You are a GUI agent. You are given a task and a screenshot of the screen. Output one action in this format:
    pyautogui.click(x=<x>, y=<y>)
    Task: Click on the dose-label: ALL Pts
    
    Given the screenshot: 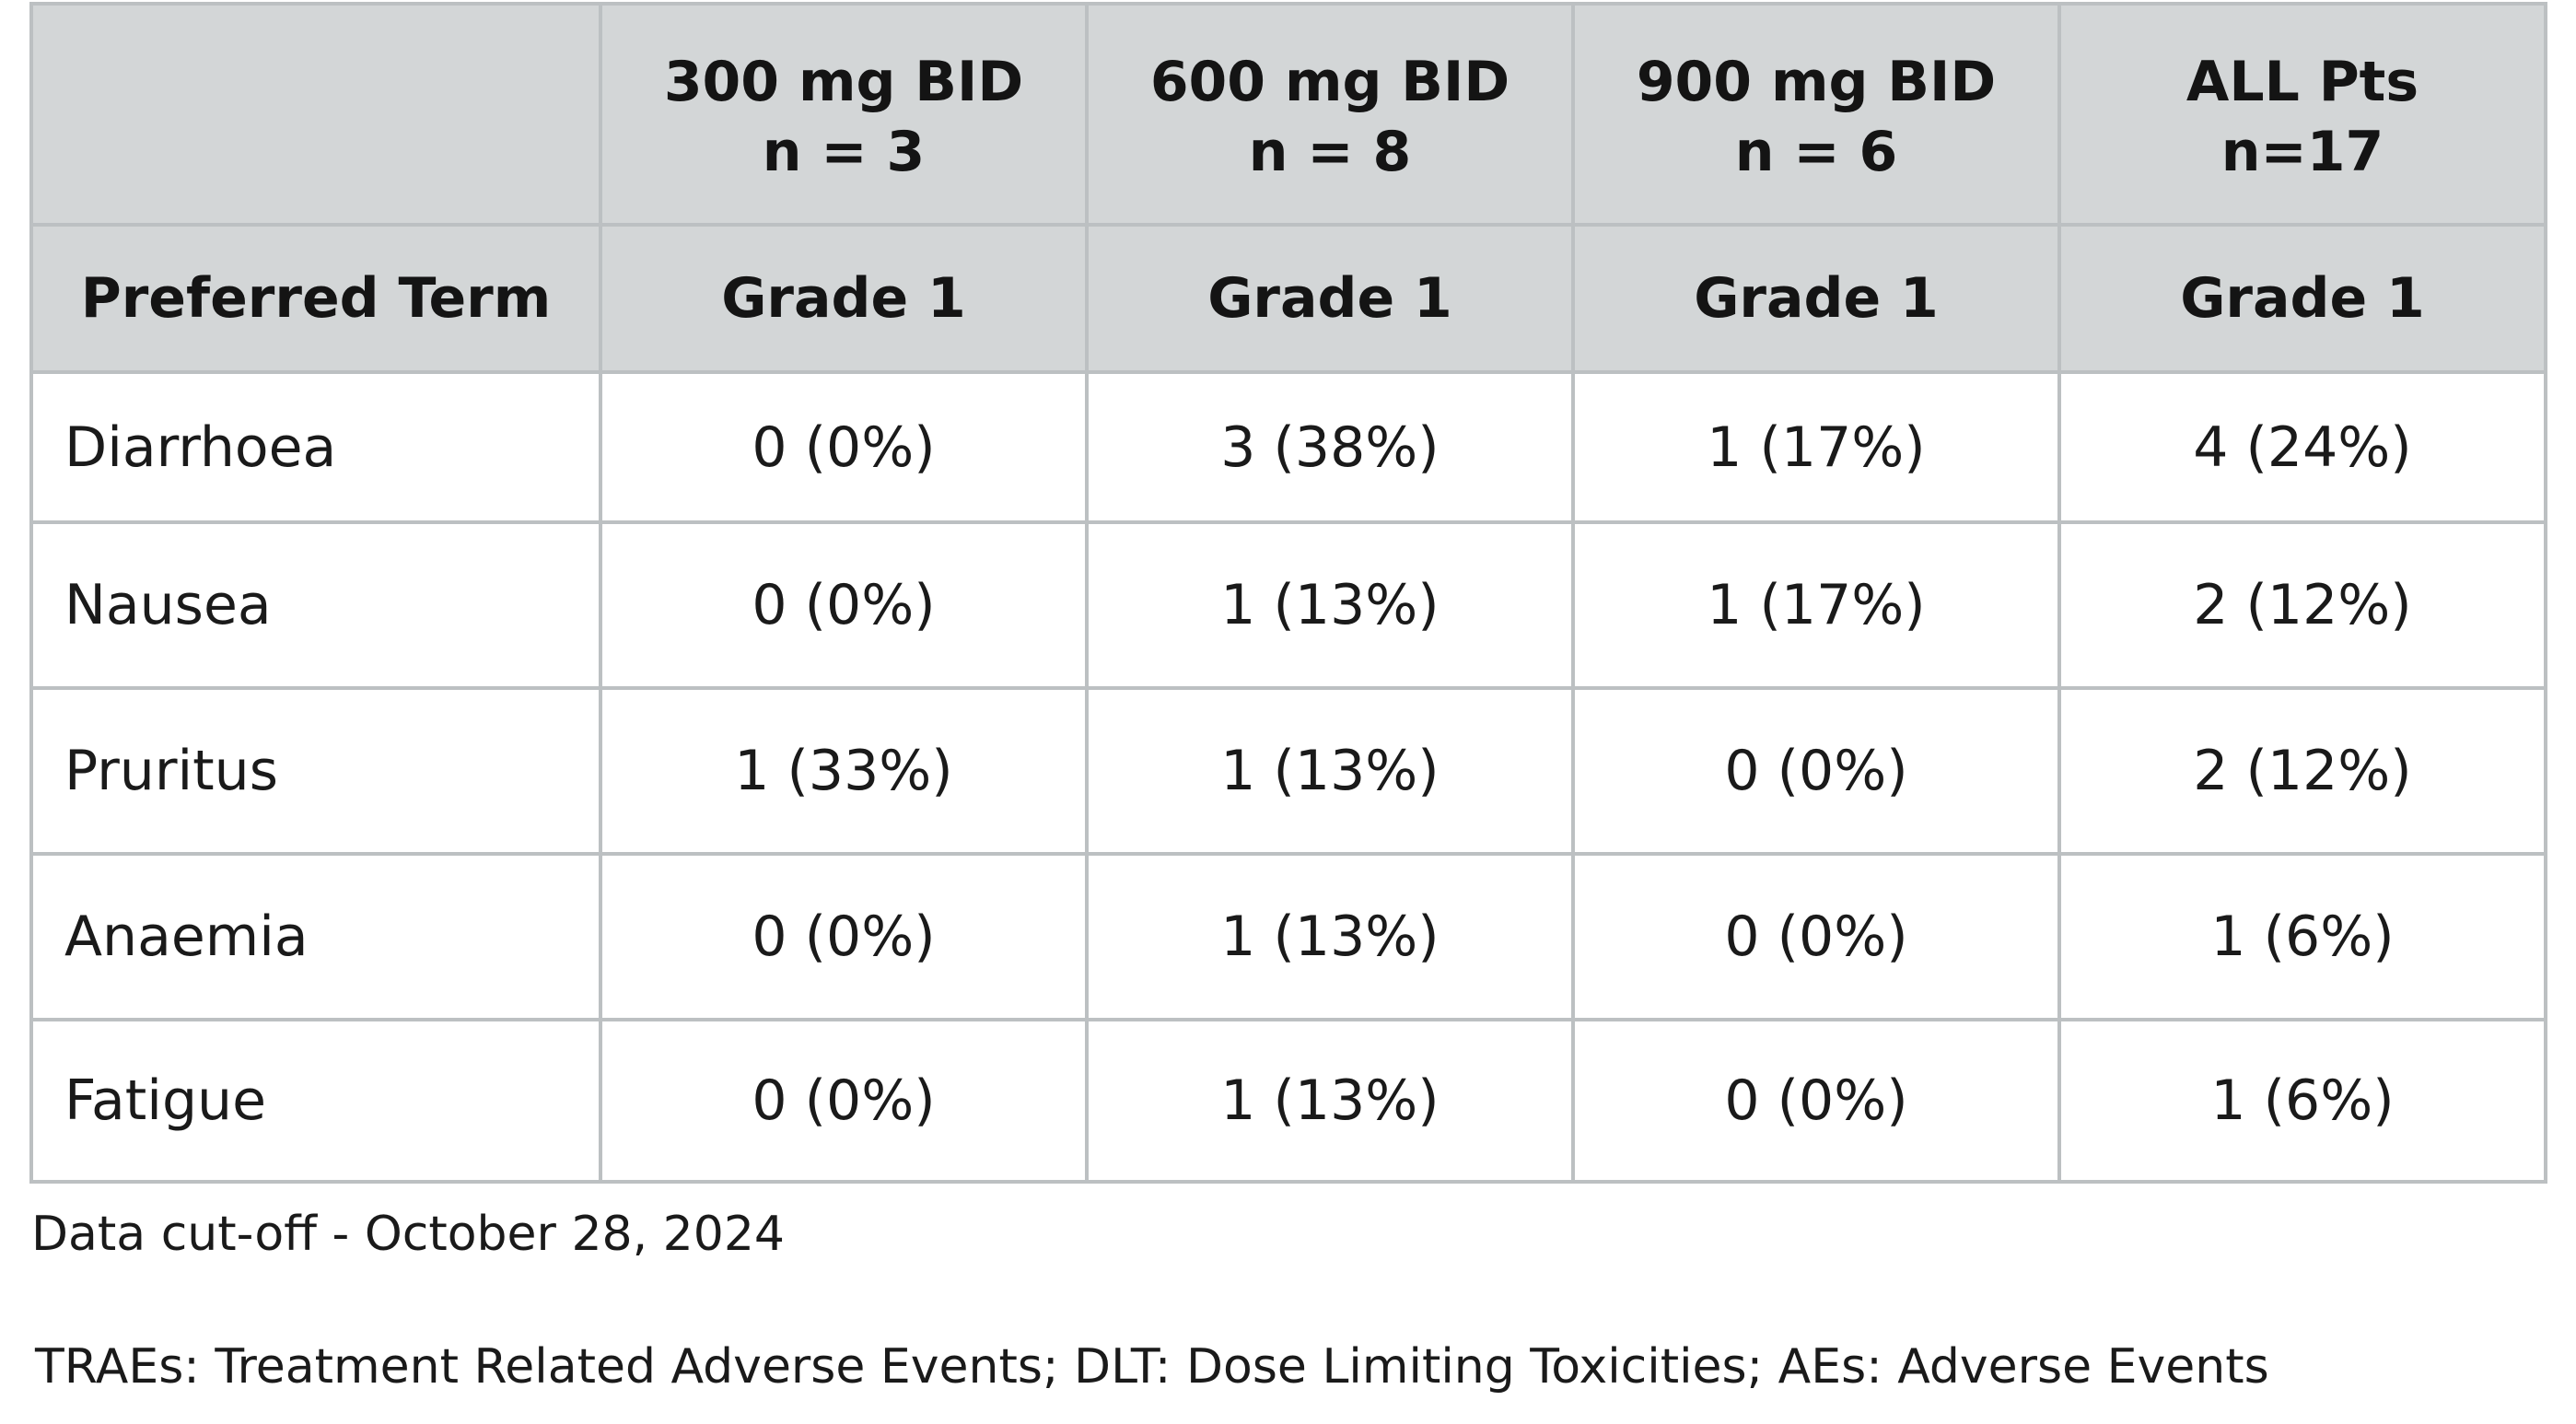 What is the action you would take?
    pyautogui.click(x=2302, y=82)
    